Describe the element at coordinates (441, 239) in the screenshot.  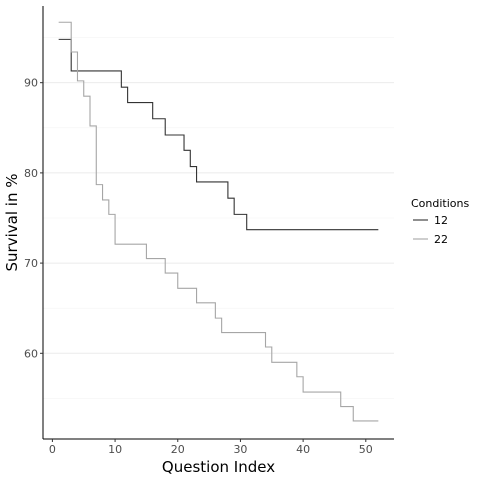
I see `legend-label-22: 22` at that location.